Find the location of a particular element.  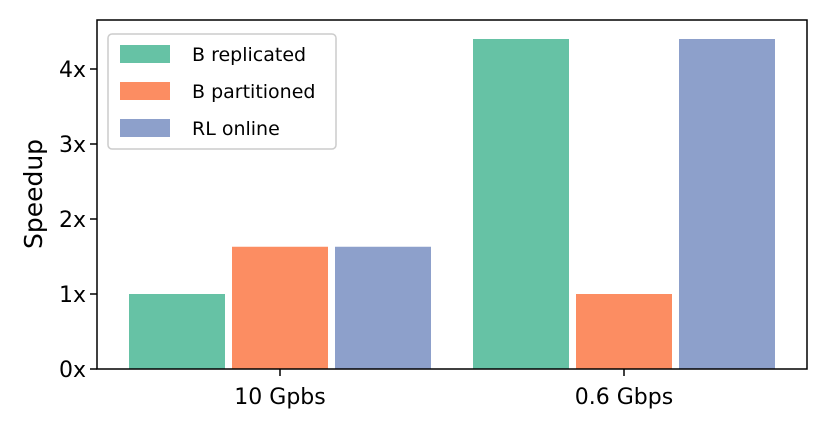

y-axis: 0x 1x 2x 3x 4x is located at coordinates (78, 220).